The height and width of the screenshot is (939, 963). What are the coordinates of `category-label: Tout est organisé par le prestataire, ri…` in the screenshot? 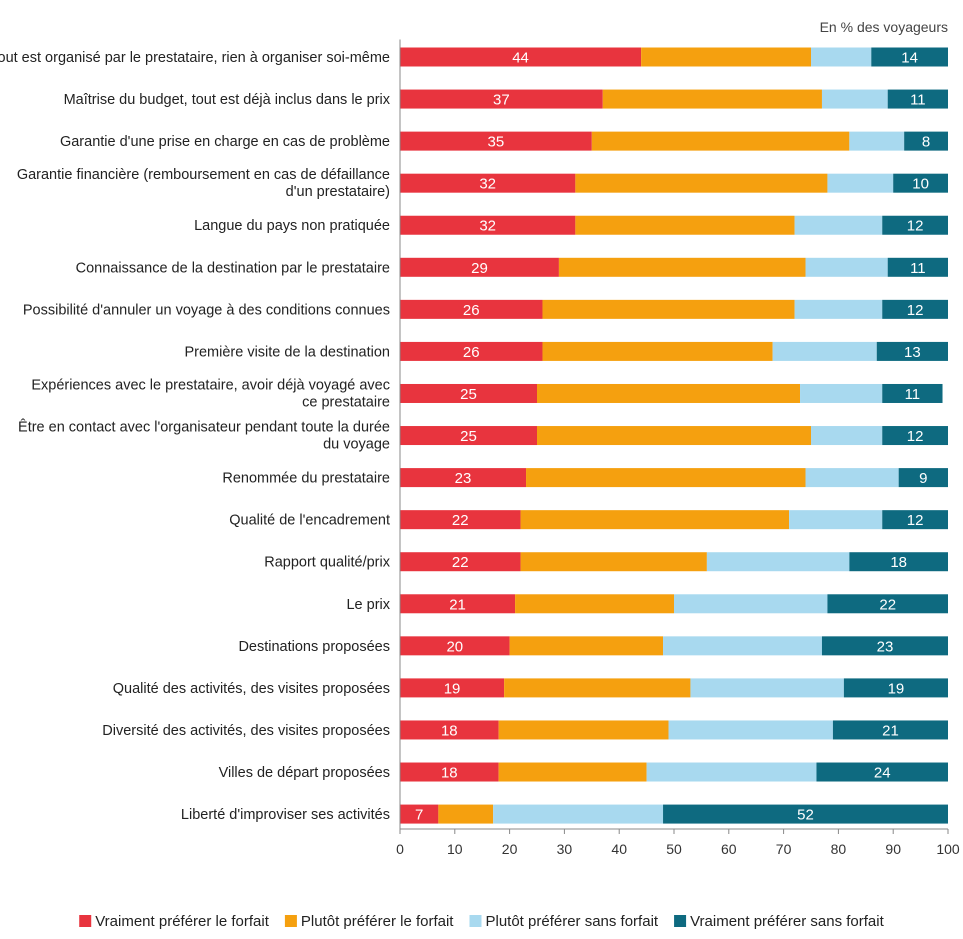 It's located at (195, 58).